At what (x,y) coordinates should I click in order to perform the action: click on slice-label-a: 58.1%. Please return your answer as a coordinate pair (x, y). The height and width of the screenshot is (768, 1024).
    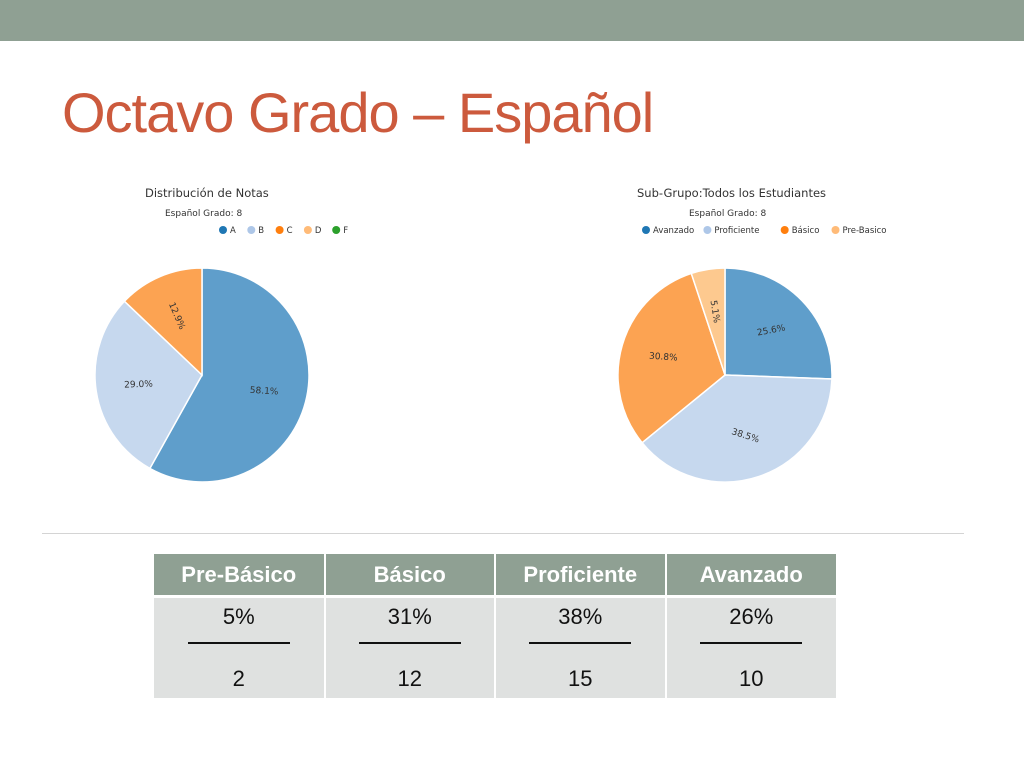
    Looking at the image, I should click on (264, 392).